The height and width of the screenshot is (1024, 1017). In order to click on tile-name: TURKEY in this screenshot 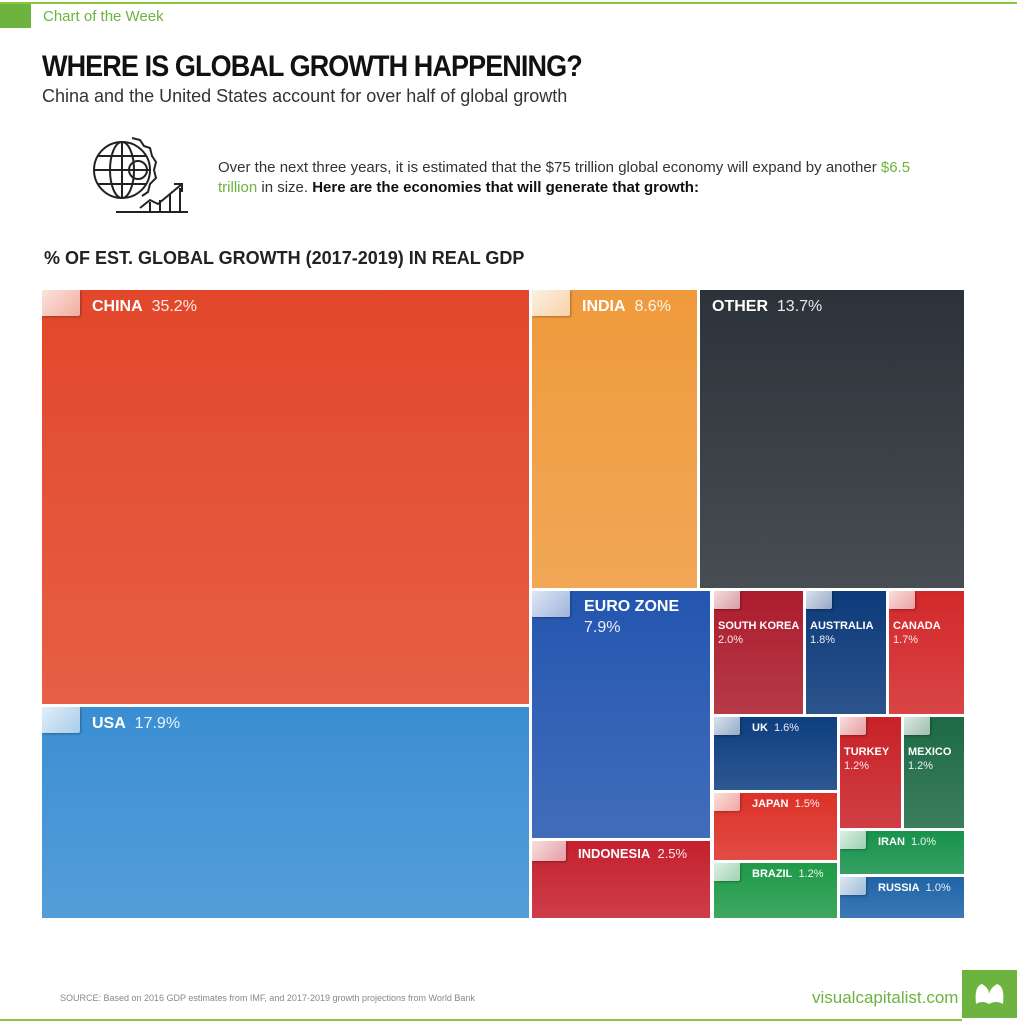, I will do `click(867, 752)`.